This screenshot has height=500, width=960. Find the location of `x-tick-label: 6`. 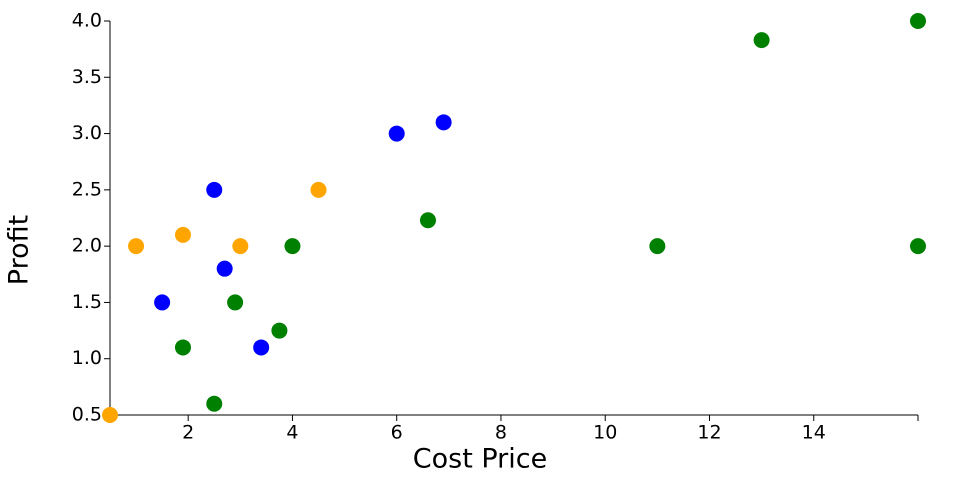

x-tick-label: 6 is located at coordinates (397, 433).